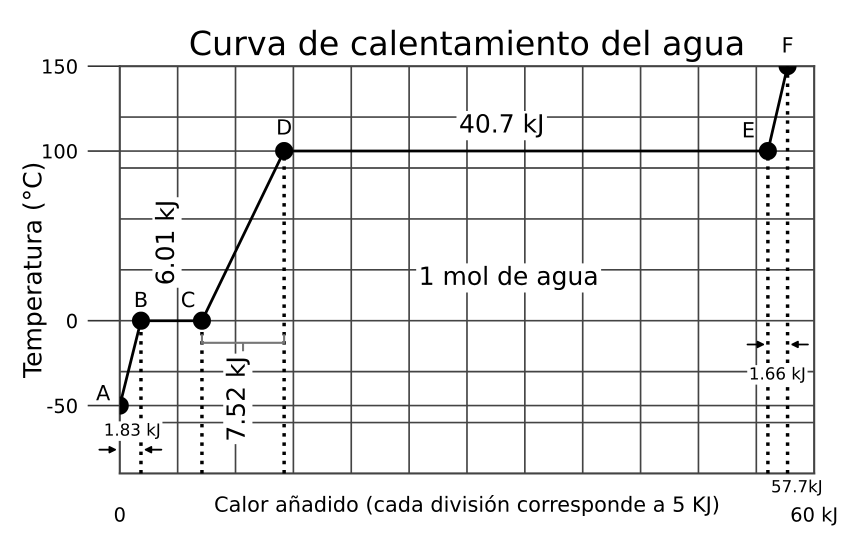 The height and width of the screenshot is (538, 868). Describe the element at coordinates (238, 399) in the screenshot. I see `annotation: 7.52 kJ` at that location.